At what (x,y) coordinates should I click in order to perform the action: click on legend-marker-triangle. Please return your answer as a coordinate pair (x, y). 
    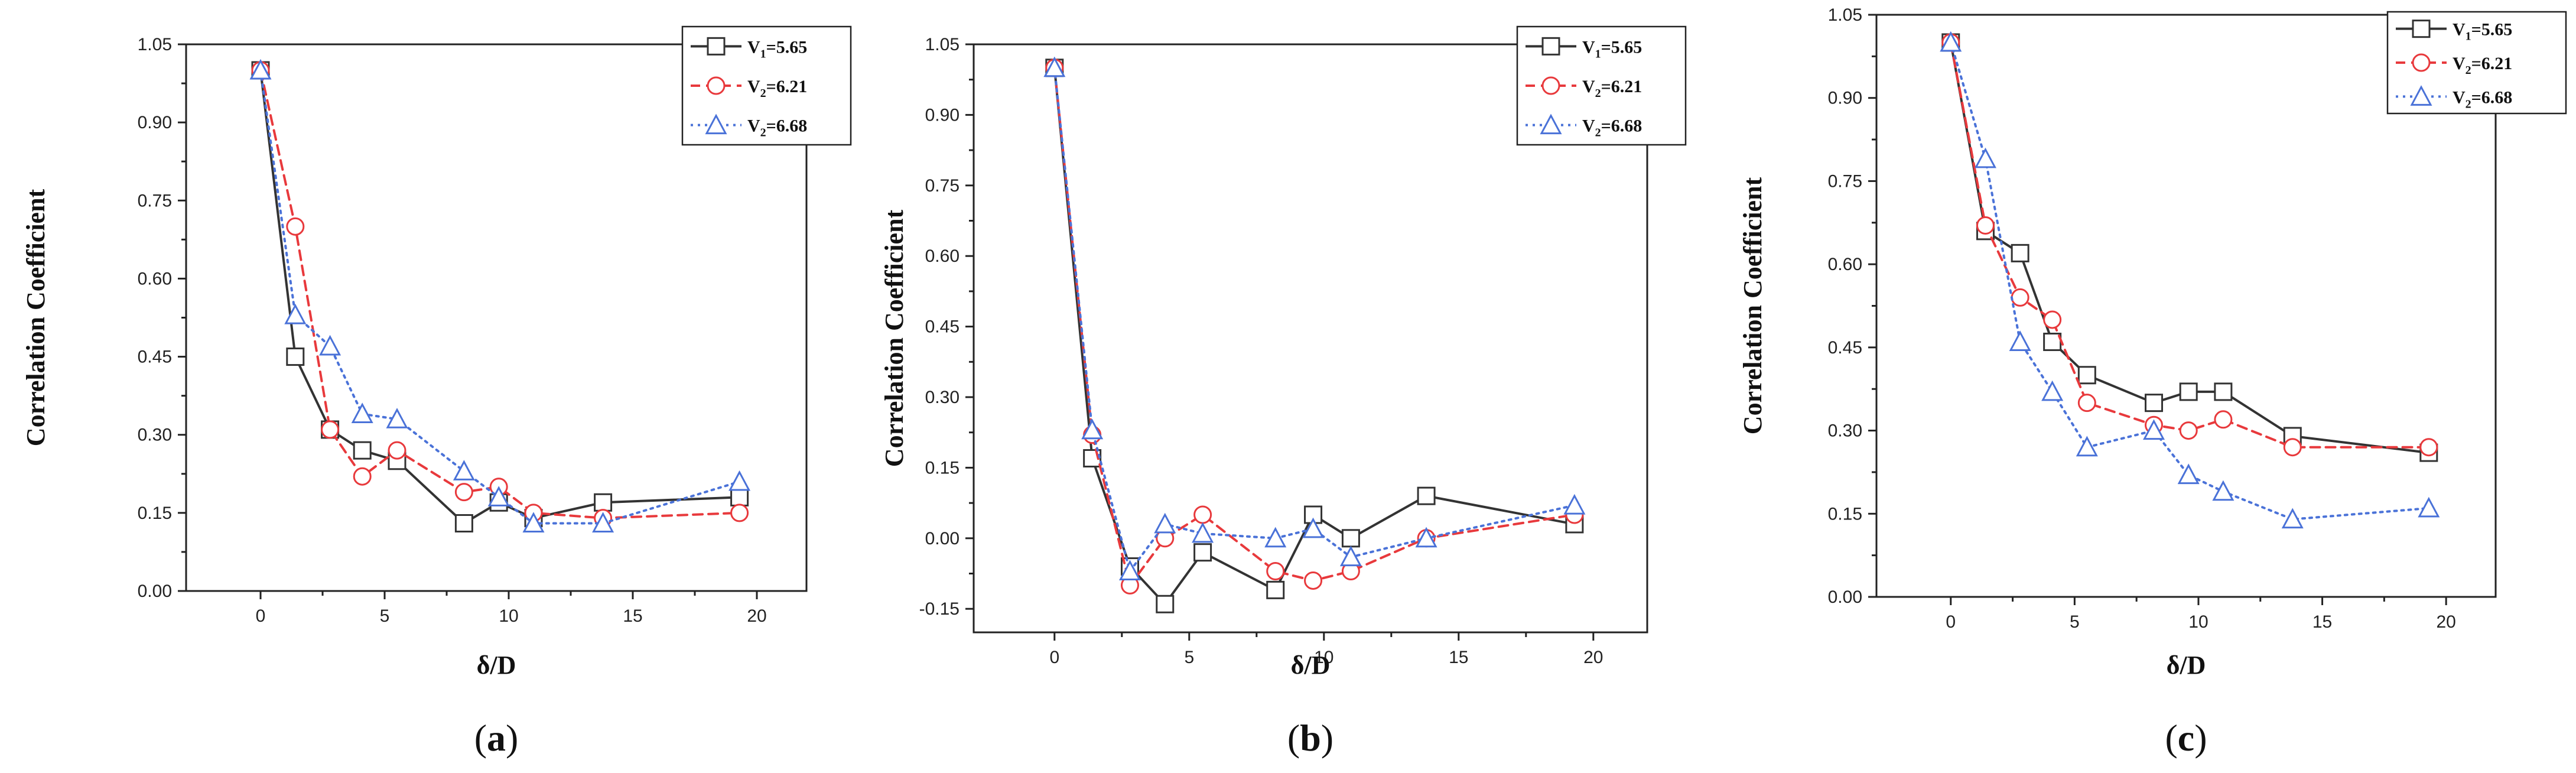
    Looking at the image, I should click on (1551, 124).